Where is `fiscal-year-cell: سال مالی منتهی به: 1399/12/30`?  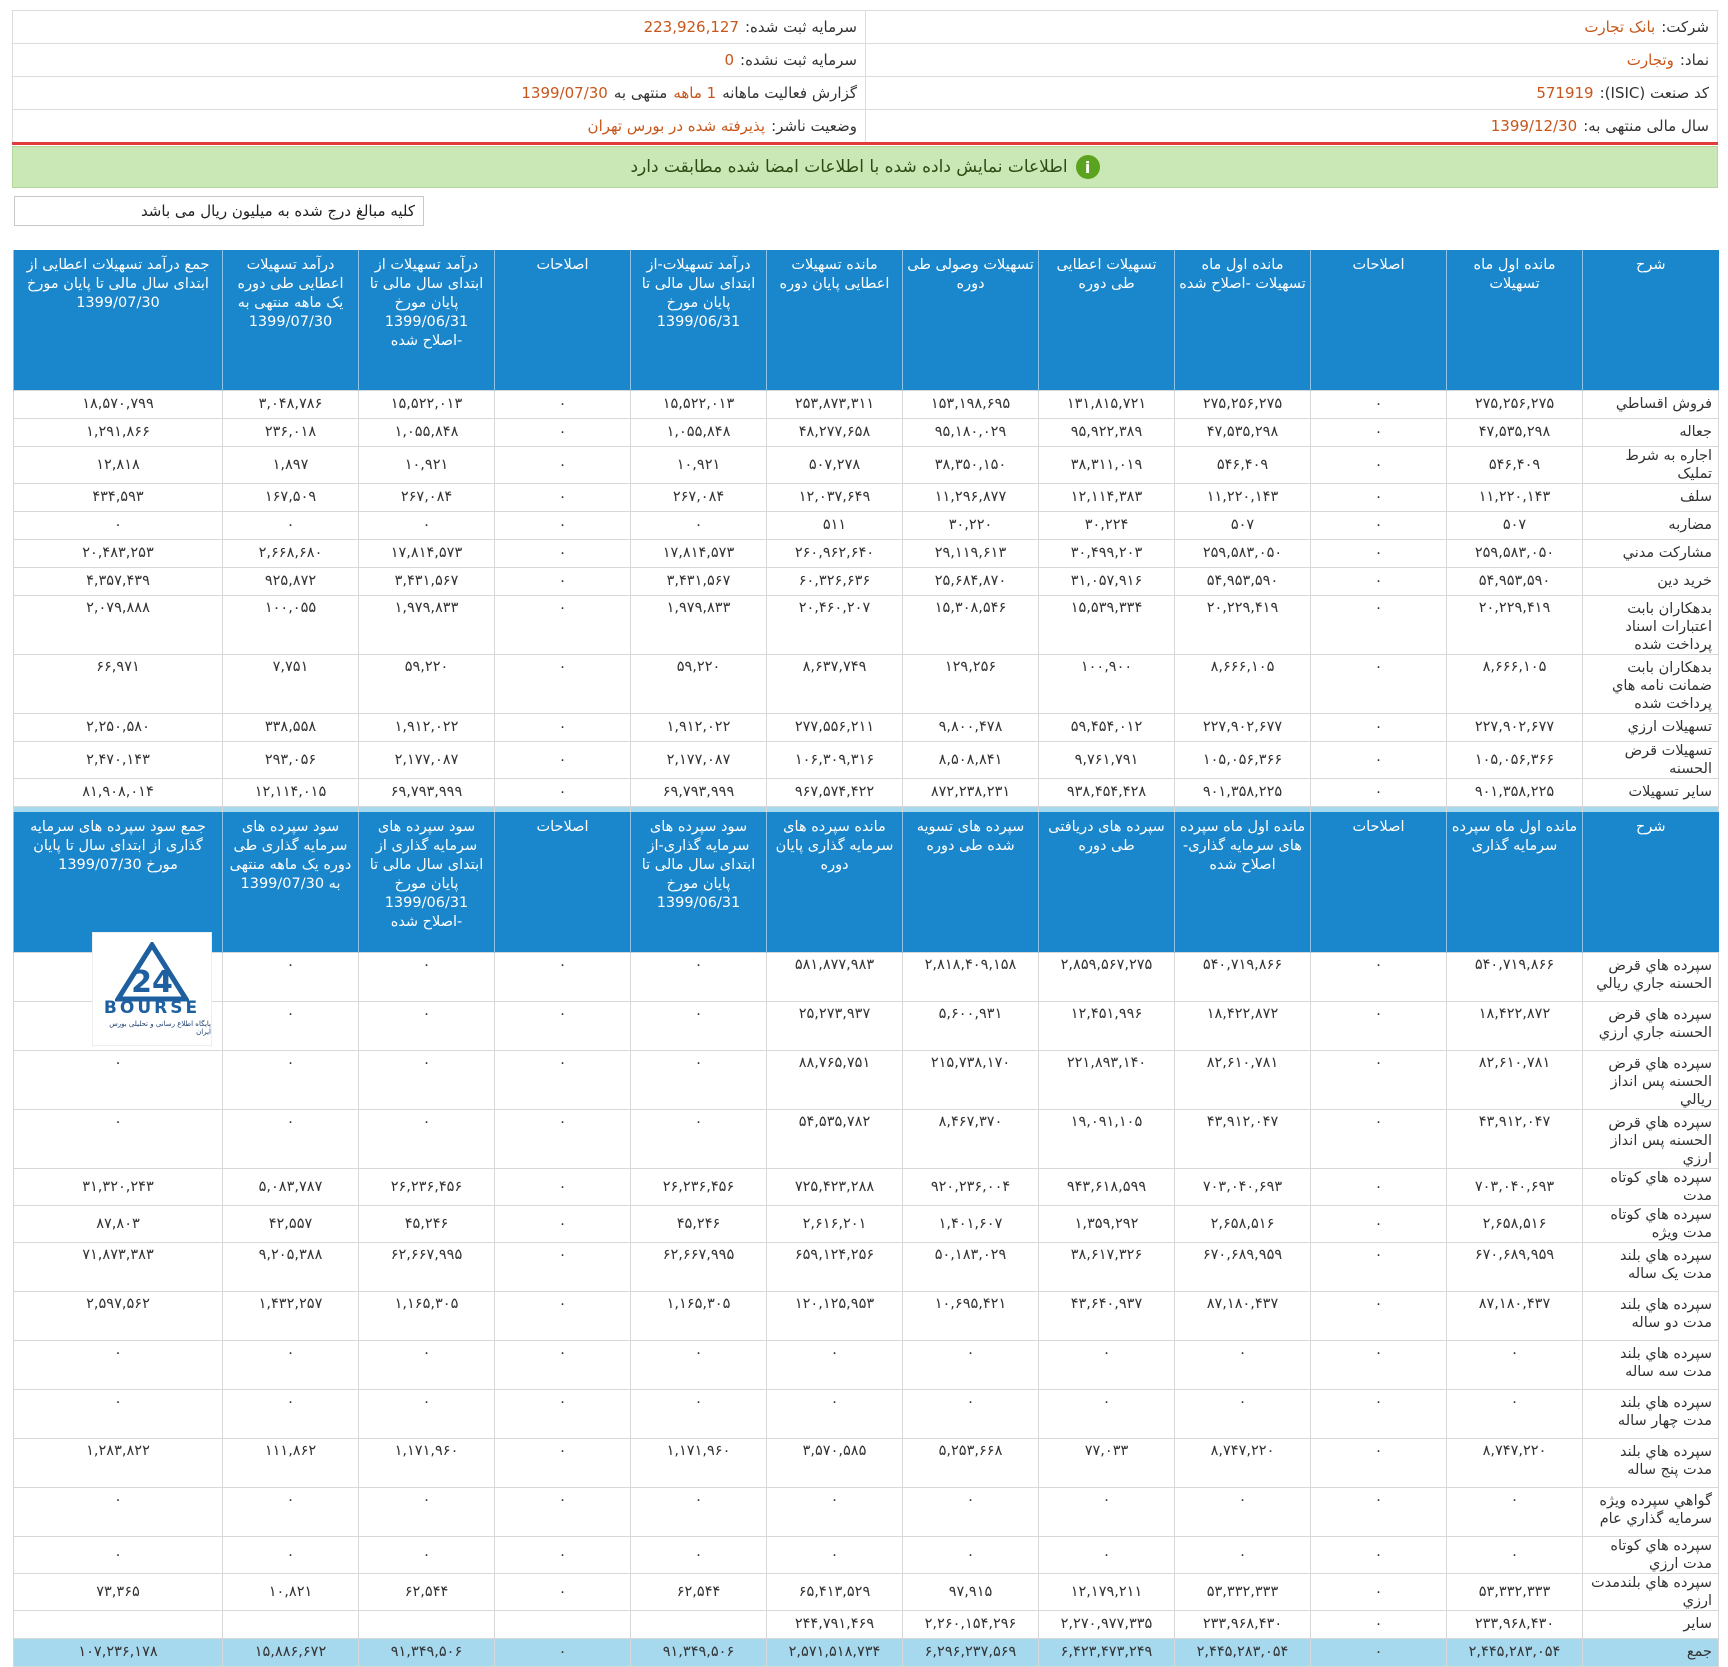 fiscal-year-cell: سال مالی منتهی به: 1399/12/30 is located at coordinates (1291, 126).